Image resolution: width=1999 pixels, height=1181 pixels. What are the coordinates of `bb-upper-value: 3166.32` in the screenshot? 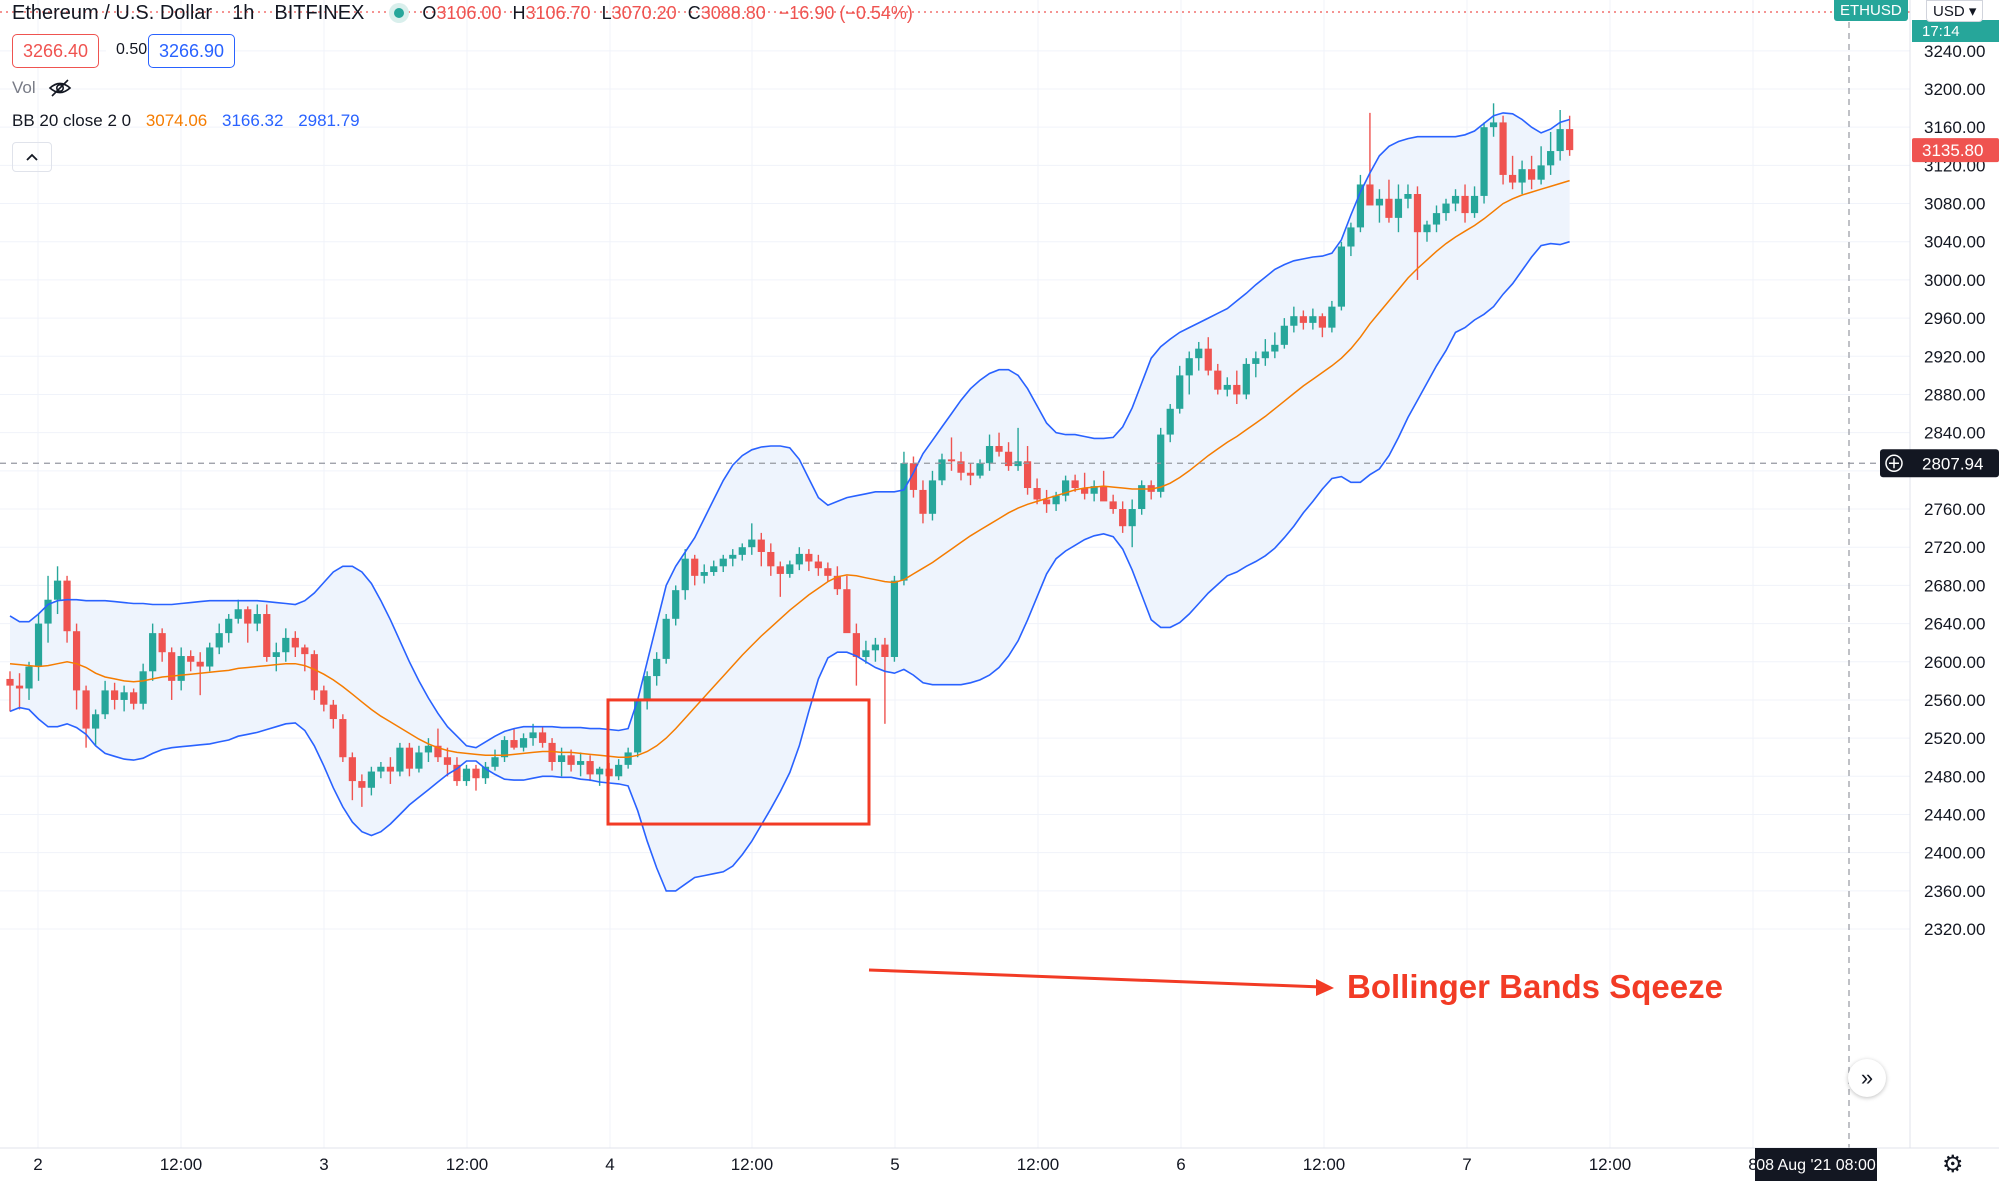 It's located at (253, 120).